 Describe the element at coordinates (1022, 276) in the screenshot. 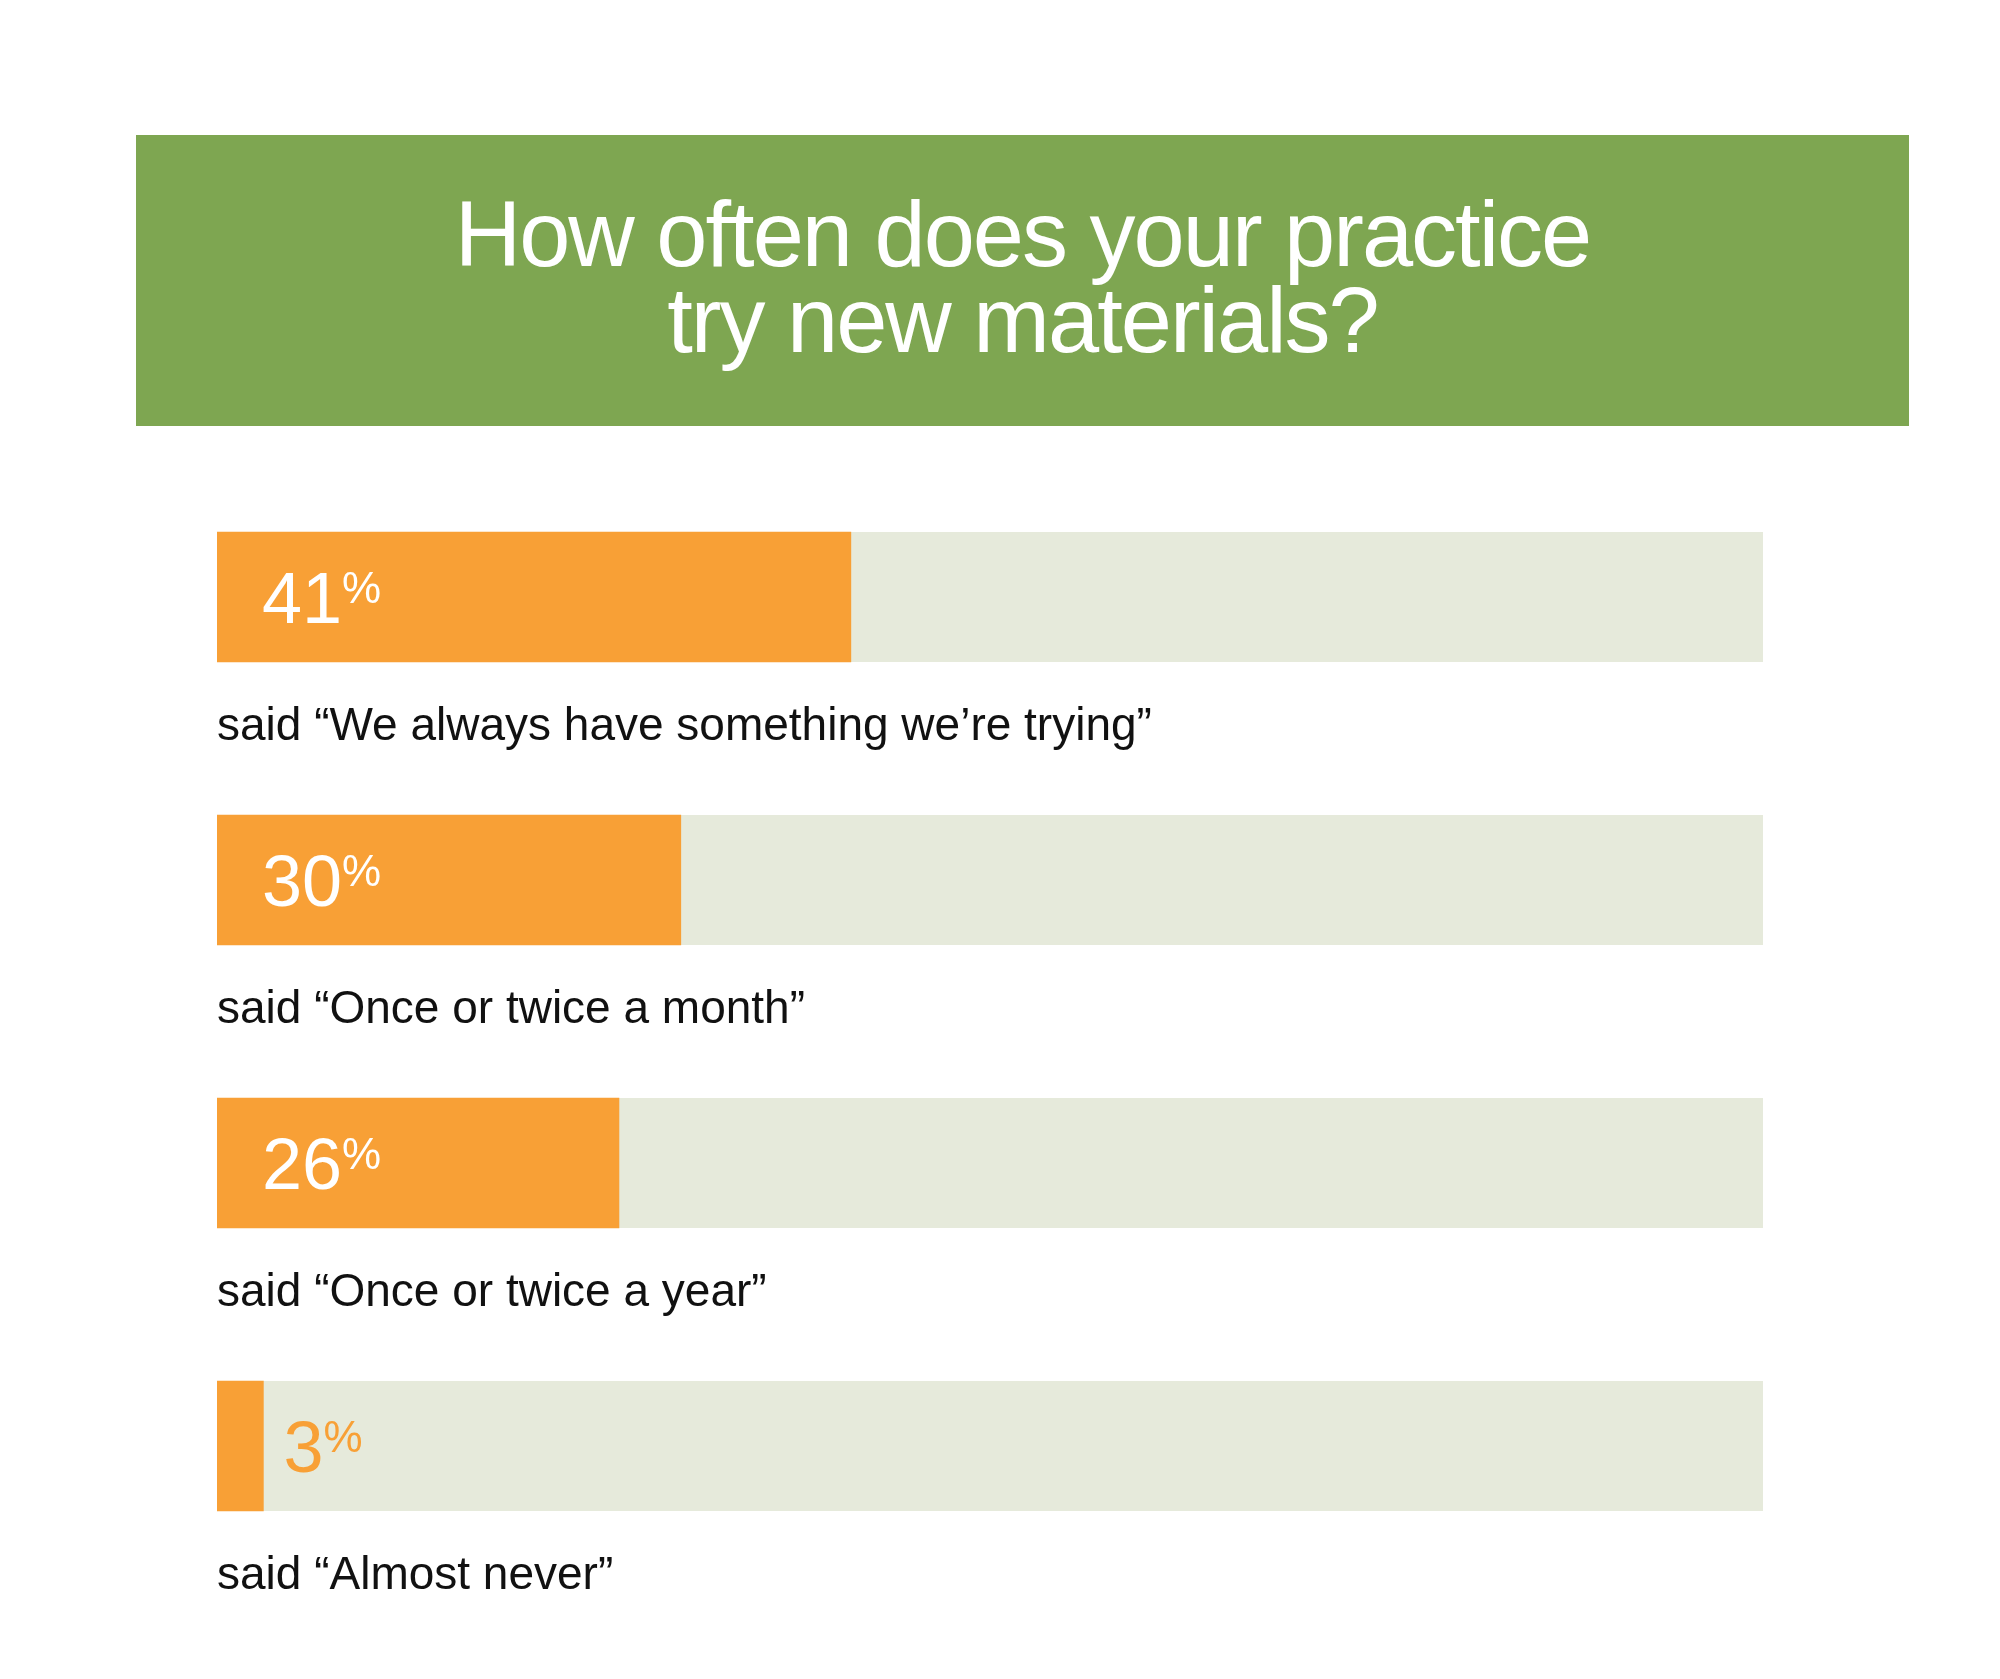

I see `chart-title: How often does your practice try new materials?` at that location.